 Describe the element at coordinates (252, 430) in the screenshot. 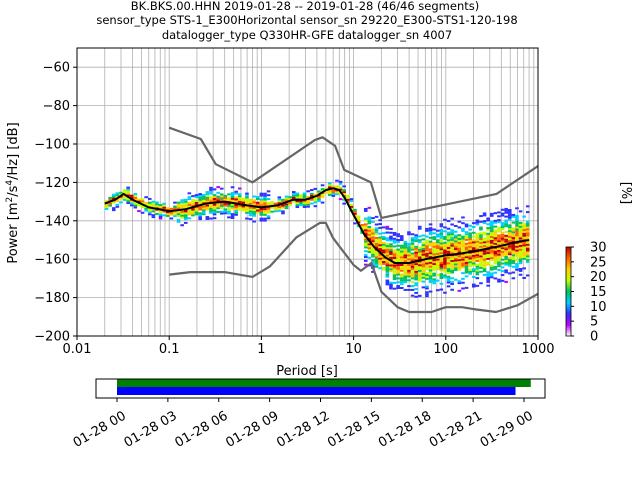

I see `timeline-tick-label: 01-28 09` at that location.